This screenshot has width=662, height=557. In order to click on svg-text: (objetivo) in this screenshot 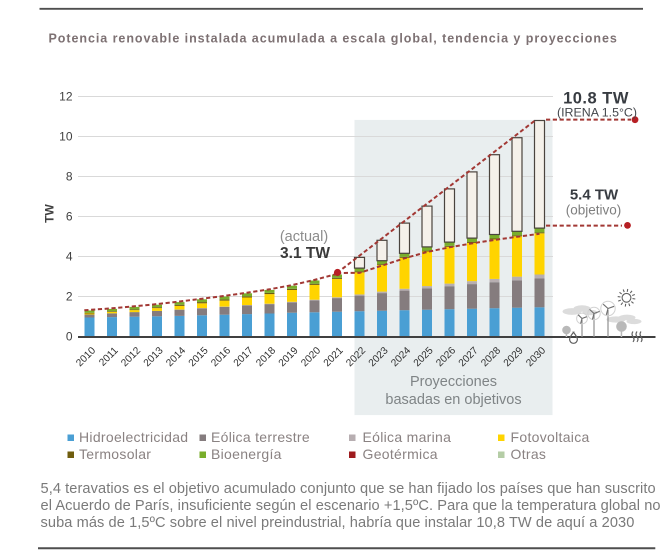, I will do `click(594, 210)`.